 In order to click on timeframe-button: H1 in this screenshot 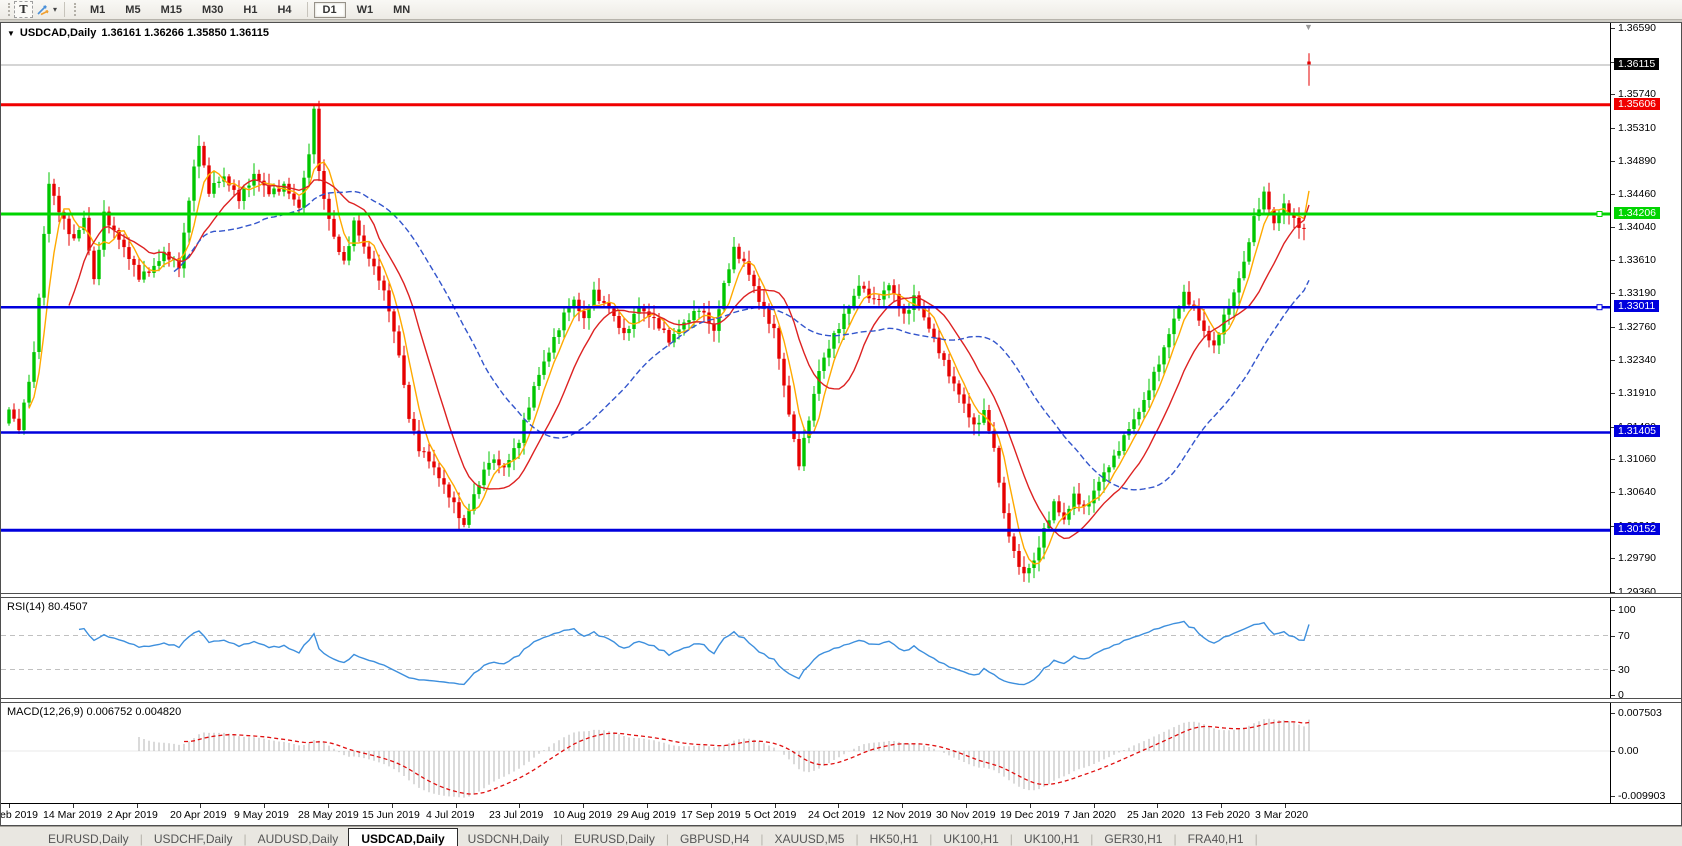, I will do `click(250, 9)`.